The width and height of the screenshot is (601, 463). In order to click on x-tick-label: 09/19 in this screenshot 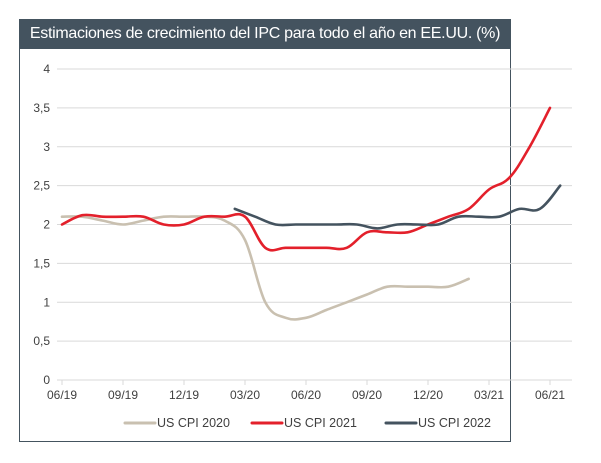, I will do `click(123, 395)`.